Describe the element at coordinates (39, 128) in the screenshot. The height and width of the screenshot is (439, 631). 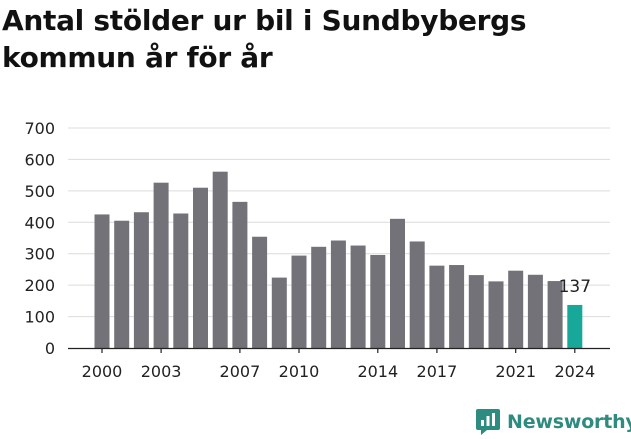
I see `y-tick-label: 700` at that location.